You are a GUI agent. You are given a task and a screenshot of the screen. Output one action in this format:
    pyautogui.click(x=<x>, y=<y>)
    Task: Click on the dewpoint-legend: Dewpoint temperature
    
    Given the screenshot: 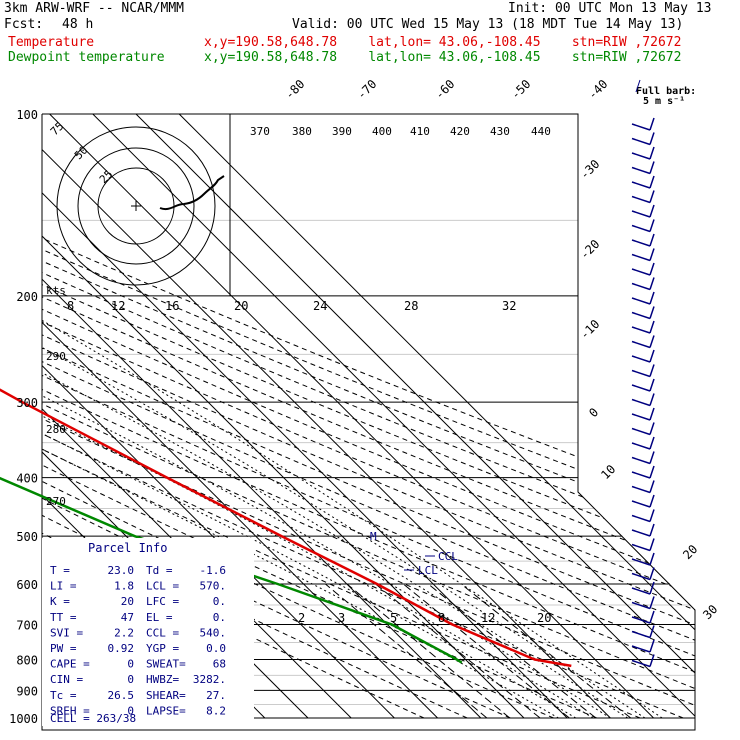 What is the action you would take?
    pyautogui.click(x=86, y=57)
    